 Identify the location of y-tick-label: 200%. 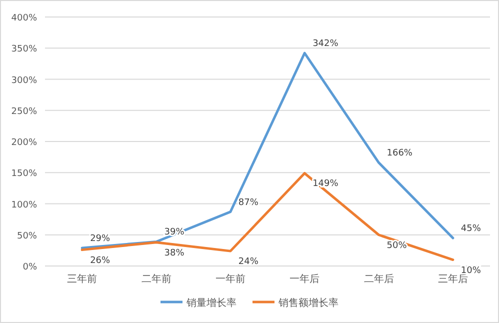
(24, 143).